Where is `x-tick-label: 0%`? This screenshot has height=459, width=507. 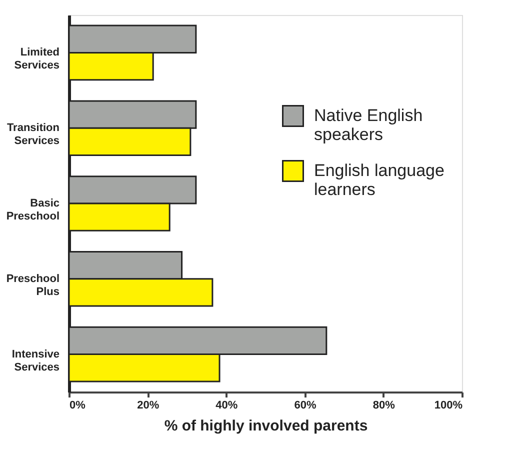 x-tick-label: 0% is located at coordinates (78, 406).